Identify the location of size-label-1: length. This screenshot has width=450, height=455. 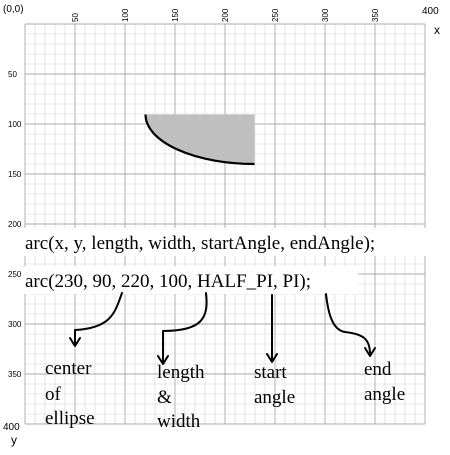
(181, 372).